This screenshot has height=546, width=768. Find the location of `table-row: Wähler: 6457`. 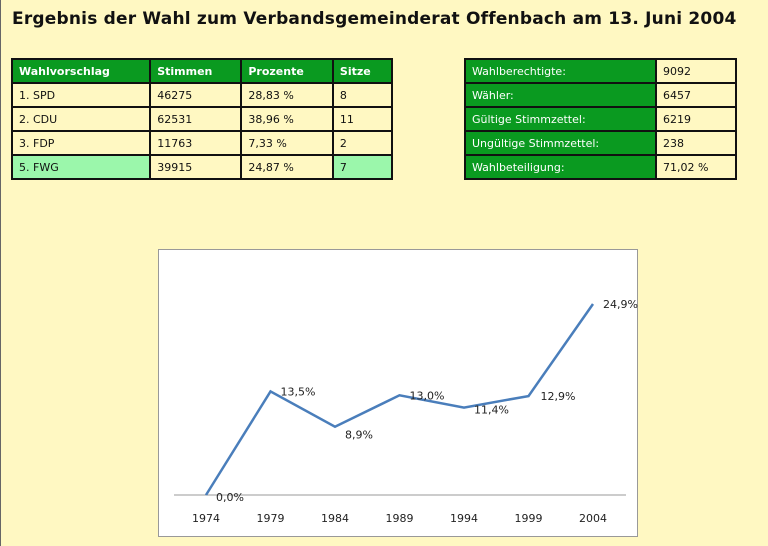

table-row: Wähler: 6457 is located at coordinates (600, 95).